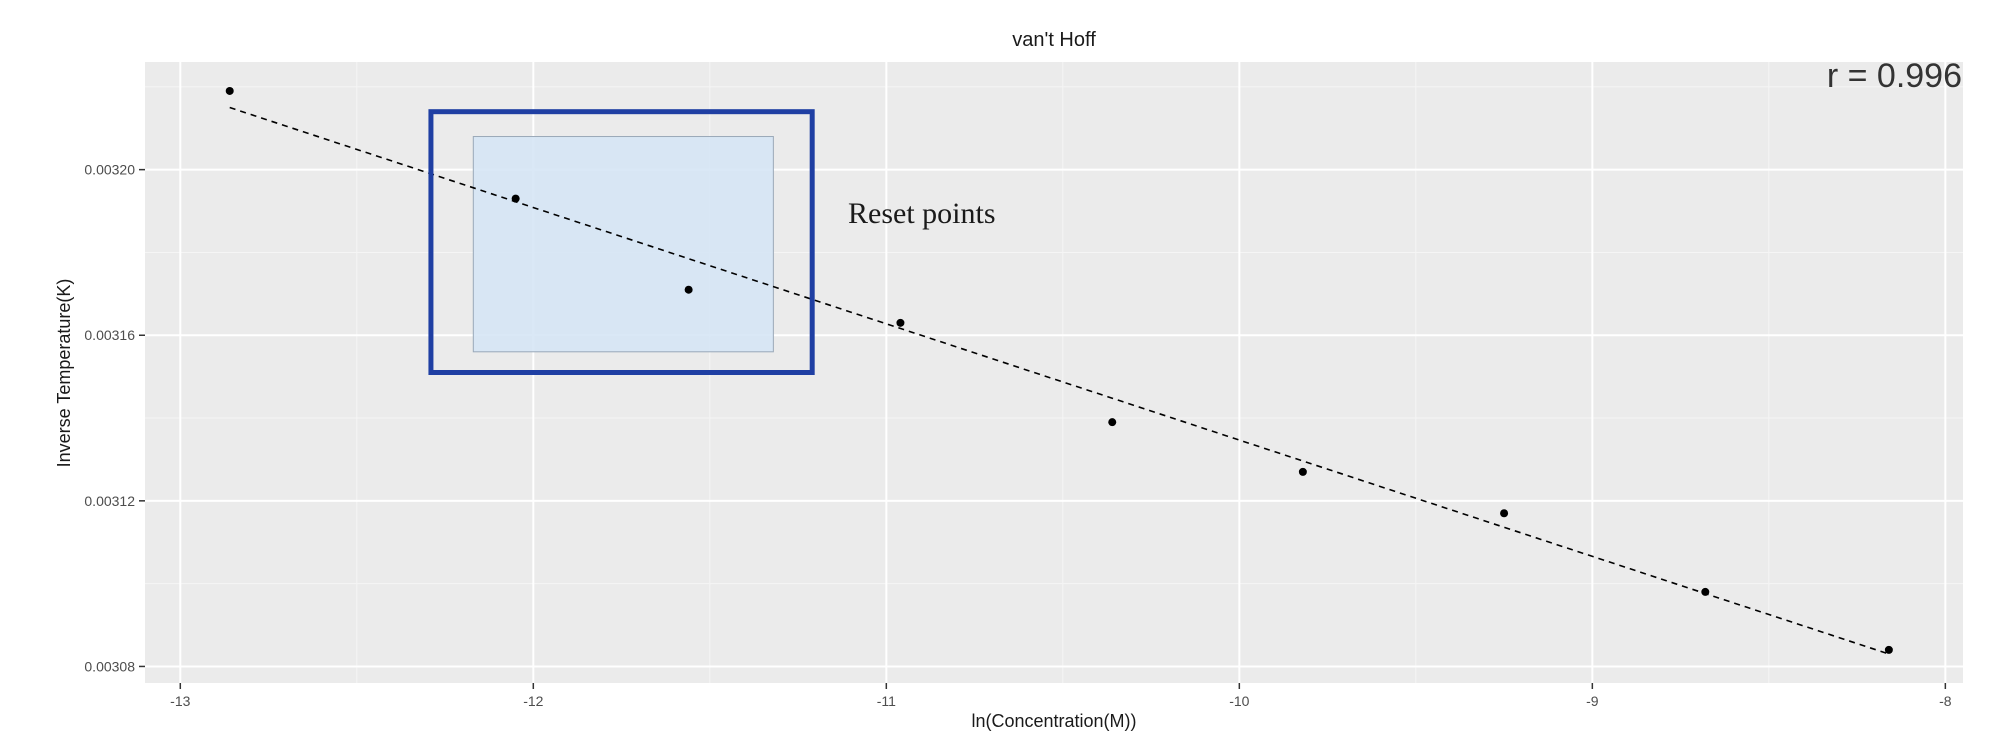  I want to click on y-axis-title: Inverse Temperature(K), so click(64, 373).